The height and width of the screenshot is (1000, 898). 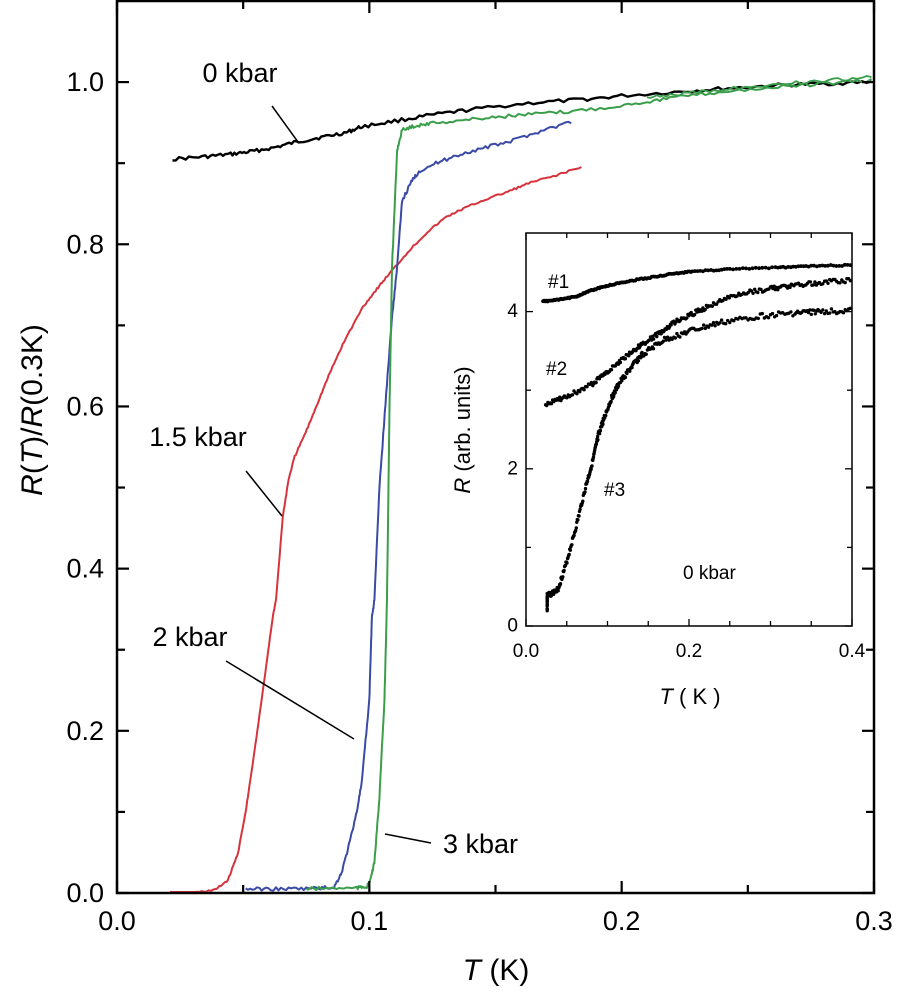 I want to click on main-x-tick-label: 0.1, so click(x=370, y=921).